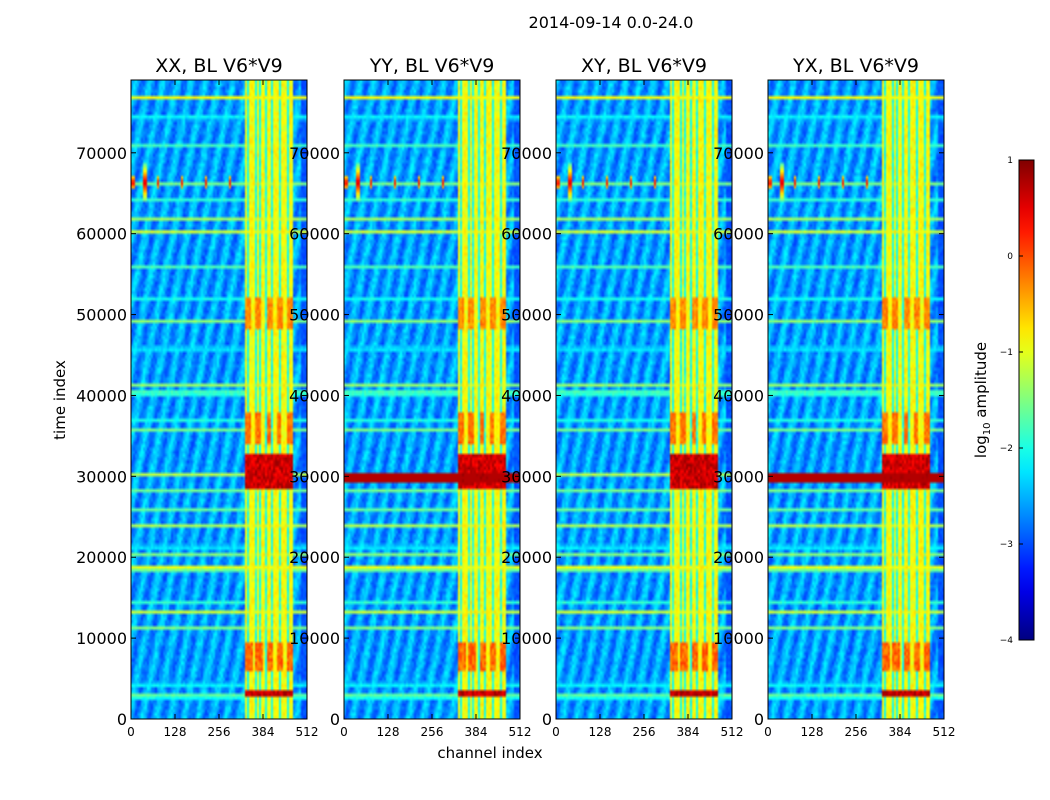 The image size is (1050, 800). Describe the element at coordinates (218, 66) in the screenshot. I see `panel-title: XX, BL V6*V9` at that location.